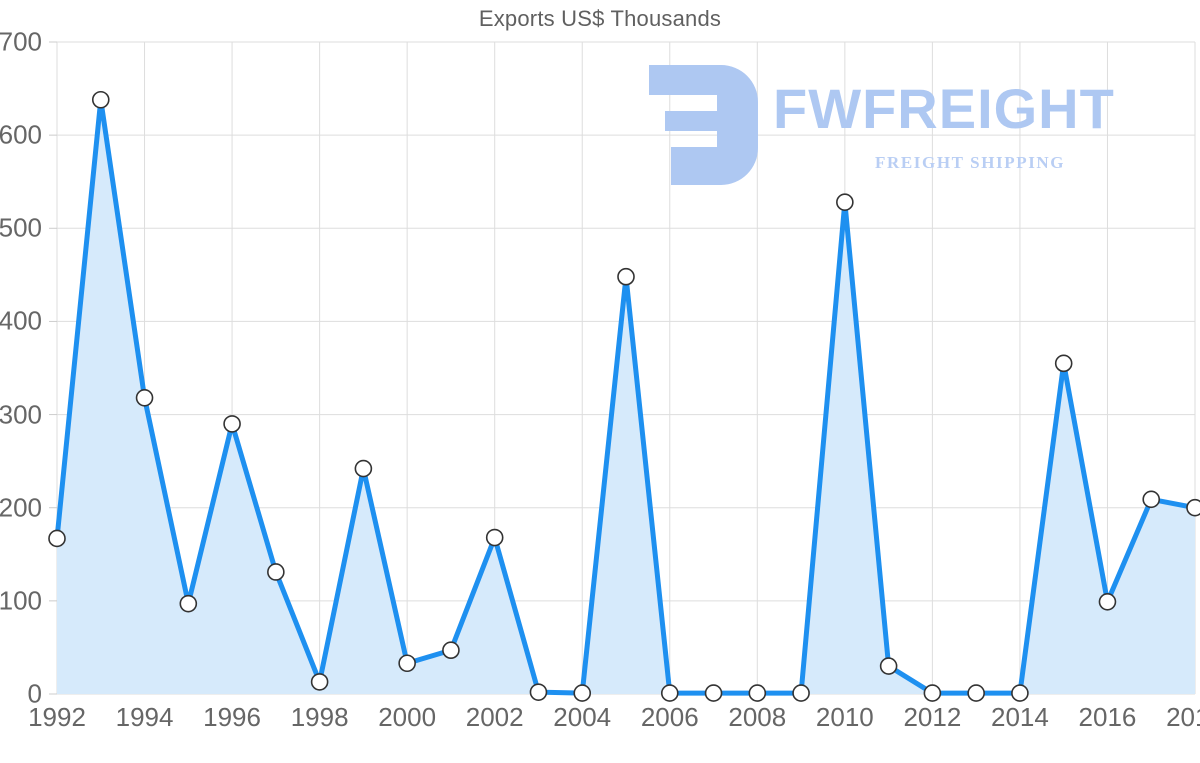 Image resolution: width=1200 pixels, height=763 pixels. Describe the element at coordinates (582, 717) in the screenshot. I see `x-axis-tick-label: 2004` at that location.